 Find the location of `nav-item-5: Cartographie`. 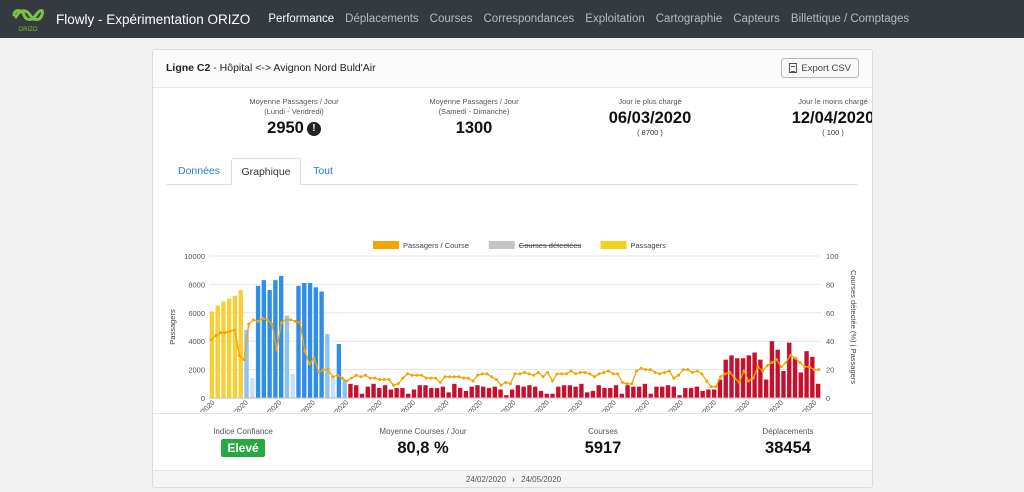

nav-item-5: Cartographie is located at coordinates (689, 19).